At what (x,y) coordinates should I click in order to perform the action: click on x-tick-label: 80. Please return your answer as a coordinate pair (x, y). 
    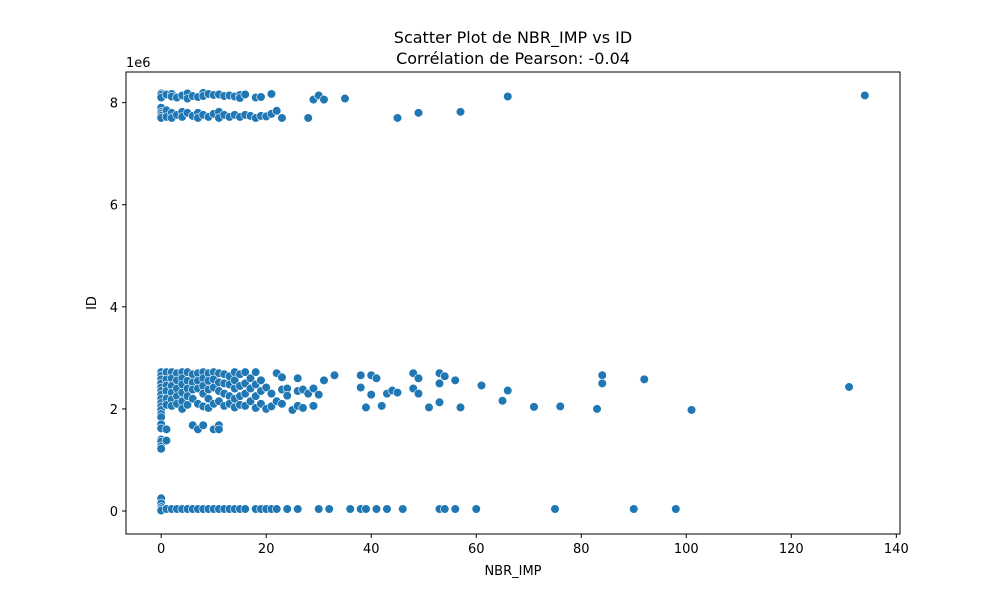
    Looking at the image, I should click on (581, 549).